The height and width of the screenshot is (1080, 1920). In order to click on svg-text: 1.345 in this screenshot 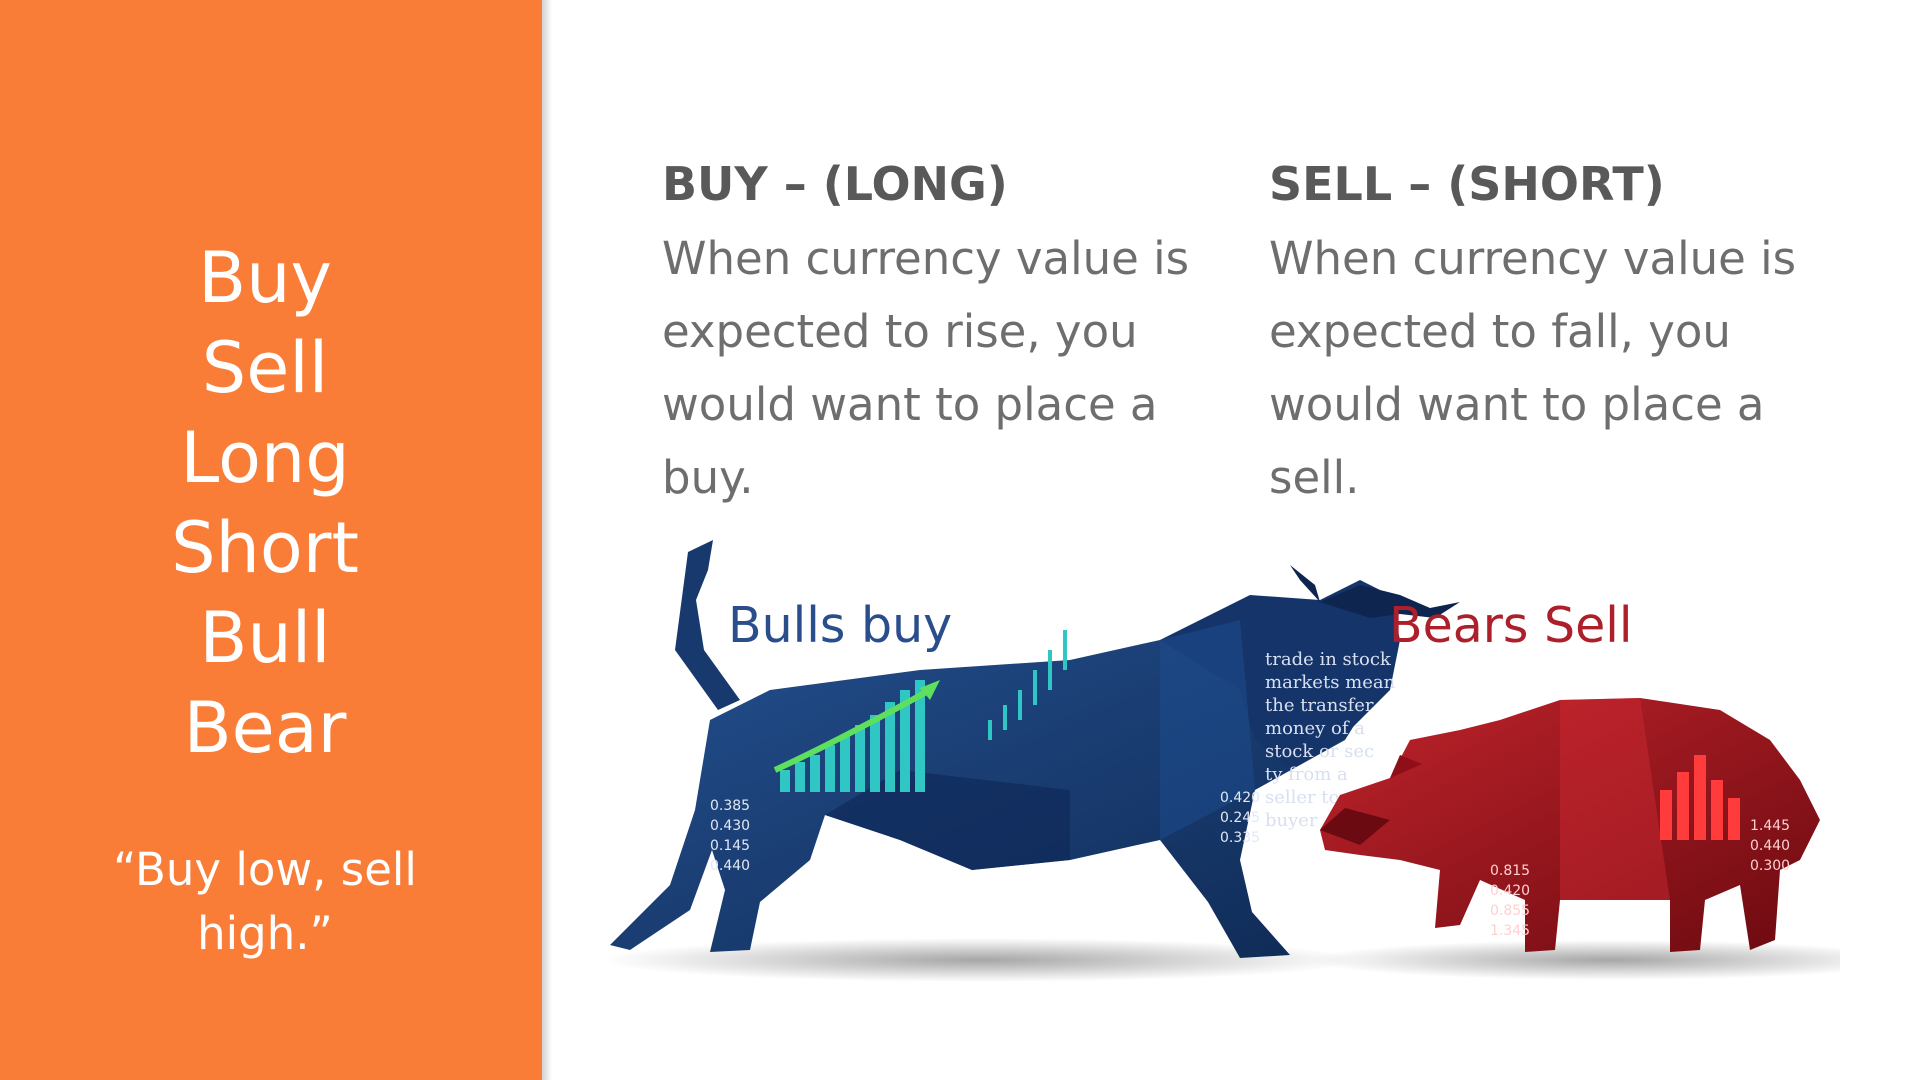, I will do `click(1510, 931)`.